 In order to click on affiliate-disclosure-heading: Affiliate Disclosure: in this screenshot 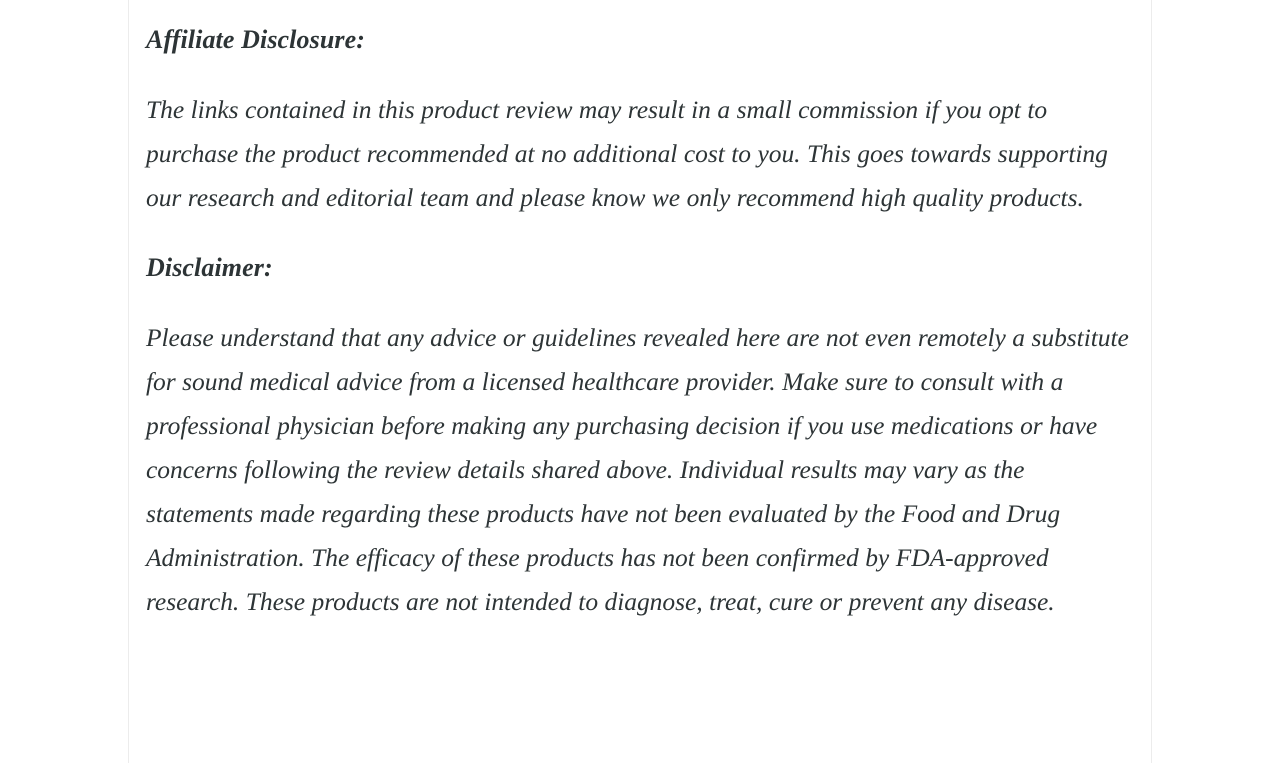, I will do `click(255, 39)`.